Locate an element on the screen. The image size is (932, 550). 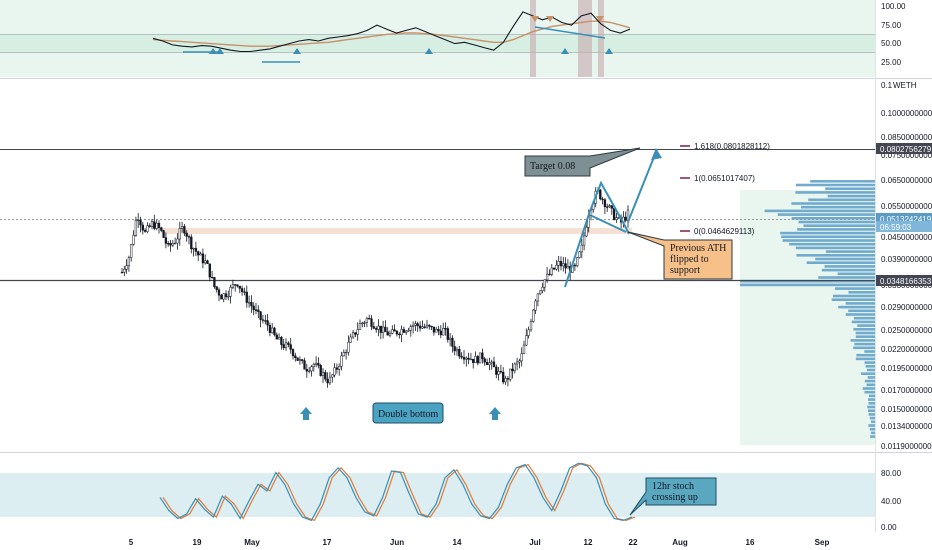
price-label-text: 0.0513242419 is located at coordinates (906, 219).